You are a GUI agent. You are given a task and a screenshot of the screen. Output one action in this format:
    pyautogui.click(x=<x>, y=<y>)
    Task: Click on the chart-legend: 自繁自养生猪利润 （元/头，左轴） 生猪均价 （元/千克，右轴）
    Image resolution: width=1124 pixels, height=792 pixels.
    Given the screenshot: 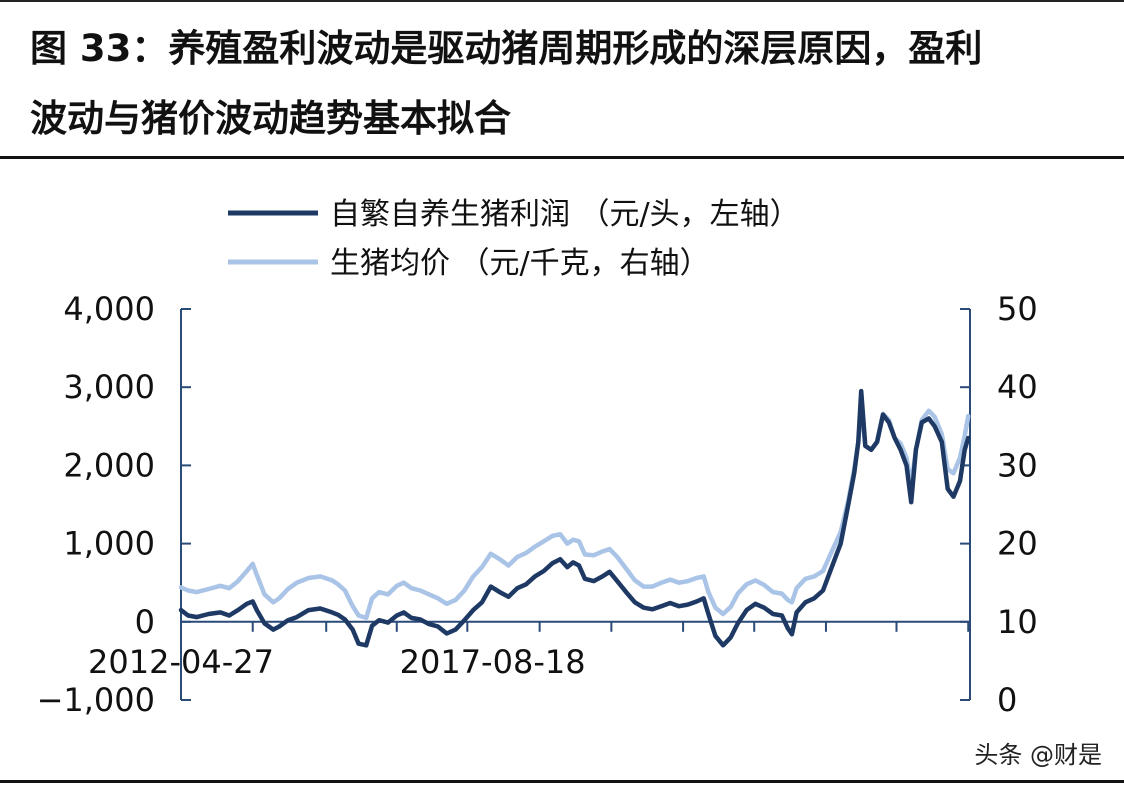 What is the action you would take?
    pyautogui.click(x=514, y=239)
    